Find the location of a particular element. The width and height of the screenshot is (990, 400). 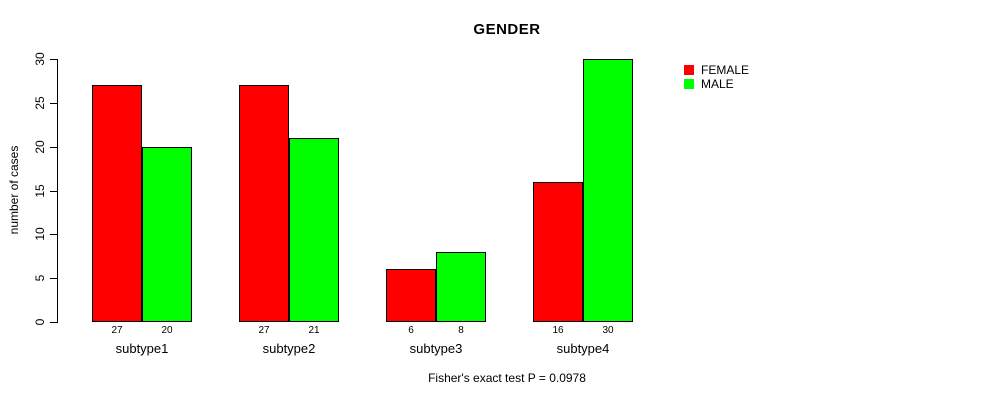

caption-fisher-test: Fisher's exact test P = 0.0978 is located at coordinates (507, 378).